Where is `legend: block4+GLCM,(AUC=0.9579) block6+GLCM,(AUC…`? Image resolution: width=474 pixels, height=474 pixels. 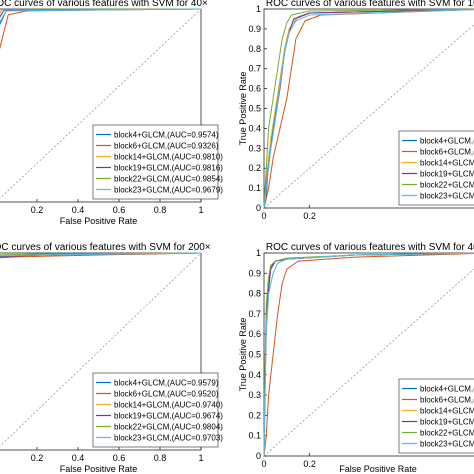 legend: block4+GLCM,(AUC=0.9579) block6+GLCM,(AUC… is located at coordinates (157, 410).